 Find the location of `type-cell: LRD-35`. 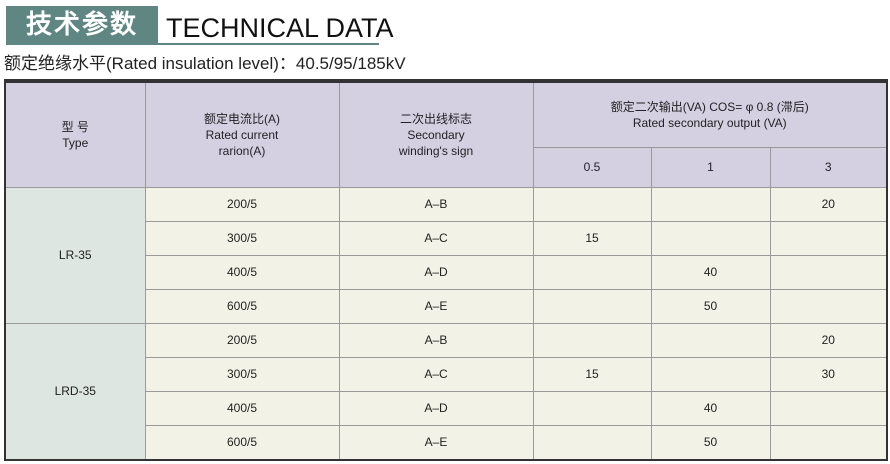

type-cell: LRD-35 is located at coordinates (75, 391).